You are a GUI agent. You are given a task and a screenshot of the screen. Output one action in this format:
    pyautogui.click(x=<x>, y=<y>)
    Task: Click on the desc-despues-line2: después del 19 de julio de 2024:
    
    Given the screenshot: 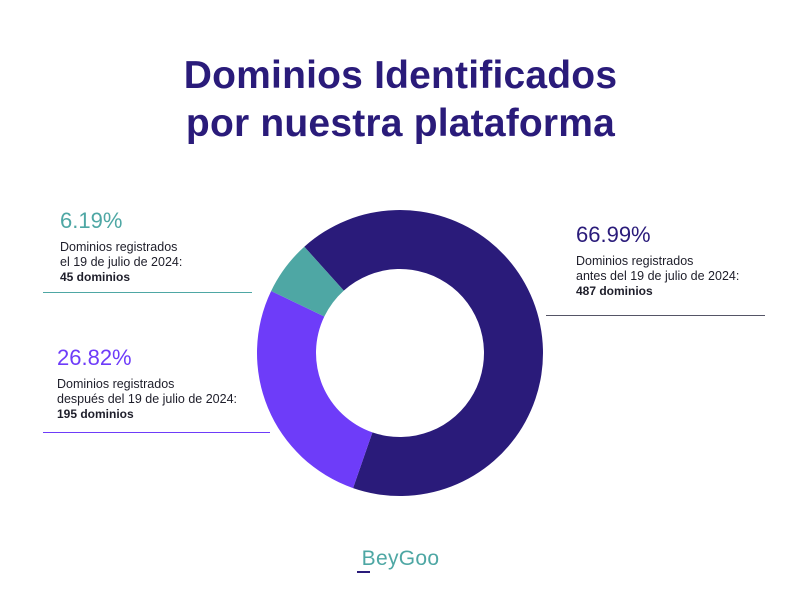 What is the action you would take?
    pyautogui.click(x=147, y=399)
    